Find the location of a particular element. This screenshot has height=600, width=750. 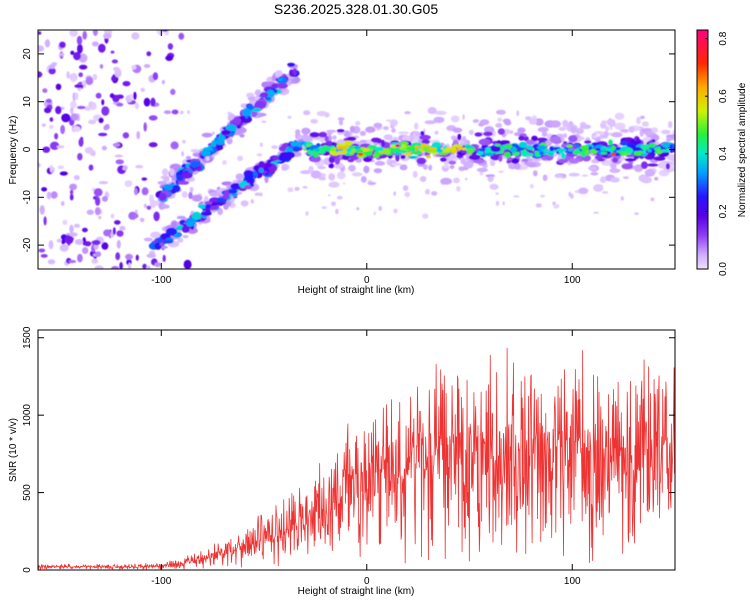

y-tick-label: 1000 is located at coordinates (27, 415).